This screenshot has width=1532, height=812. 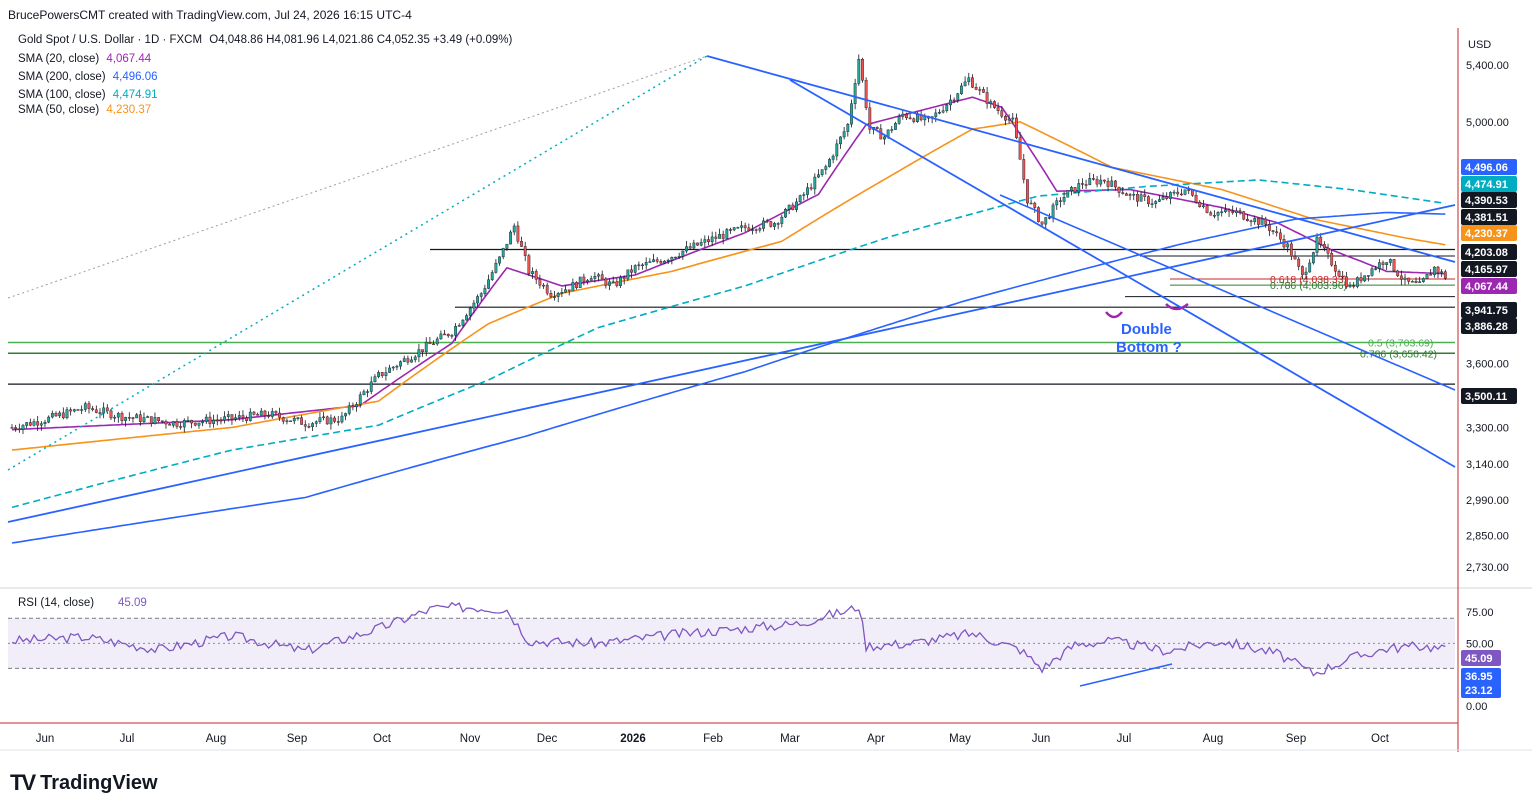 I want to click on legend-sma100: SMA (100, close) 4,474.91, so click(x=88, y=95).